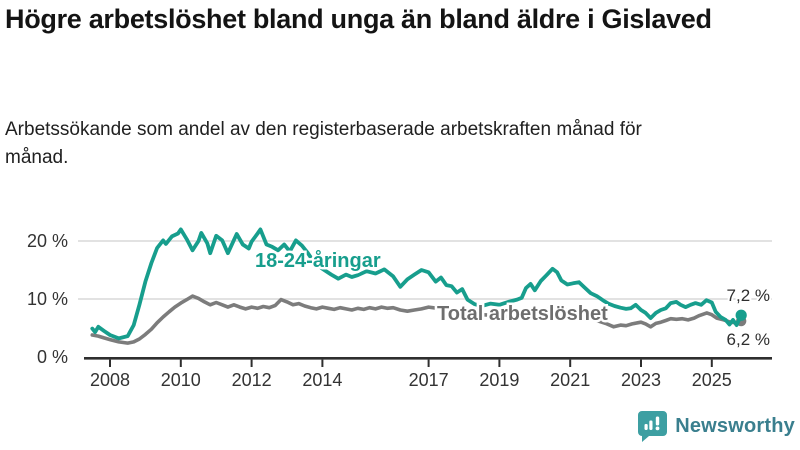  Describe the element at coordinates (570, 380) in the screenshot. I see `x-tick-label: 2021` at that location.